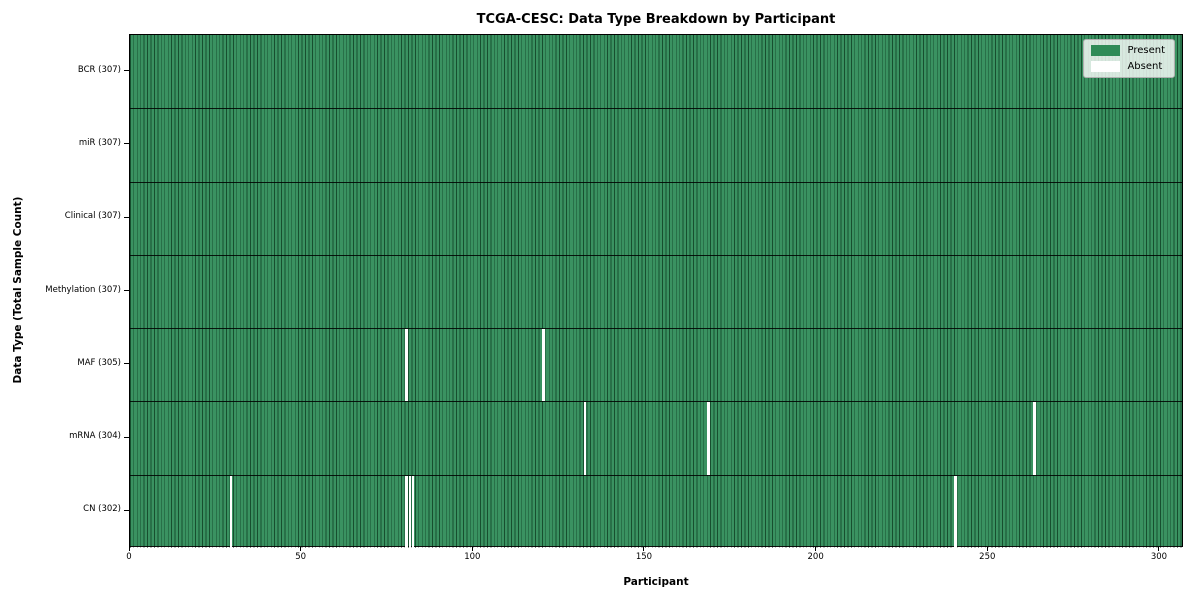  What do you see at coordinates (95, 436) in the screenshot?
I see `ytick-label-mrna: mRNA (304)` at bounding box center [95, 436].